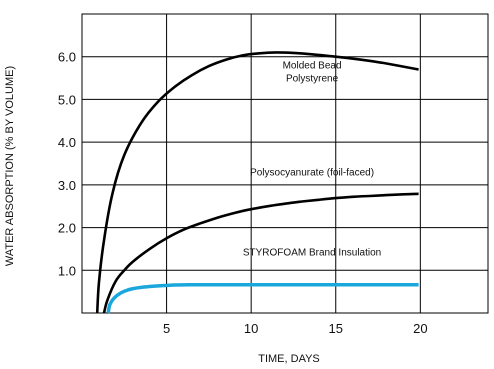 Image resolution: width=494 pixels, height=369 pixels. I want to click on styrofoam-line, so click(262, 298).